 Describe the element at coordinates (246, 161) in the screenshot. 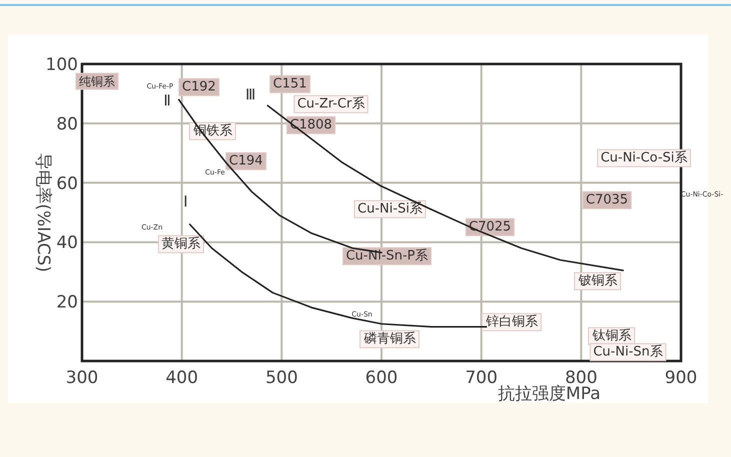

I see `annotation: C194` at that location.